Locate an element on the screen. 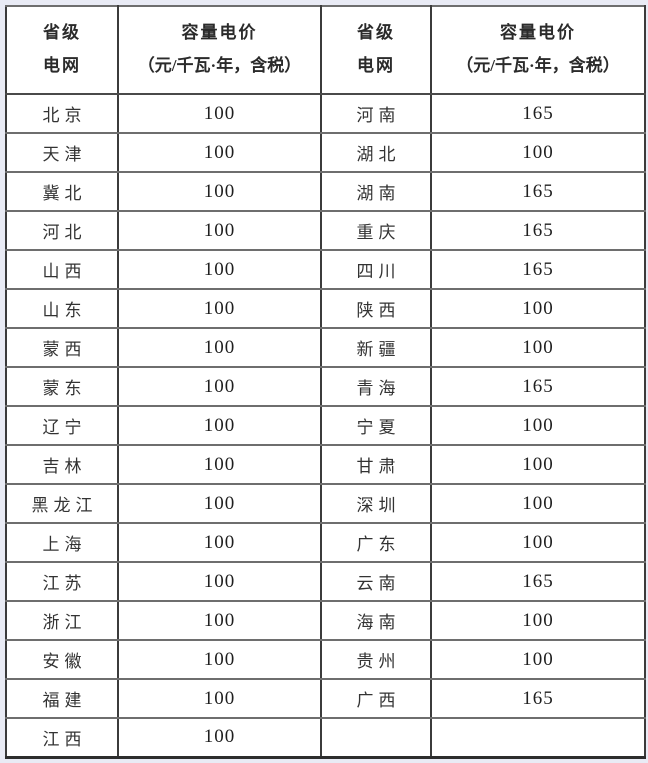 The width and height of the screenshot is (648, 763). province-cell: 浙江 is located at coordinates (62, 620).